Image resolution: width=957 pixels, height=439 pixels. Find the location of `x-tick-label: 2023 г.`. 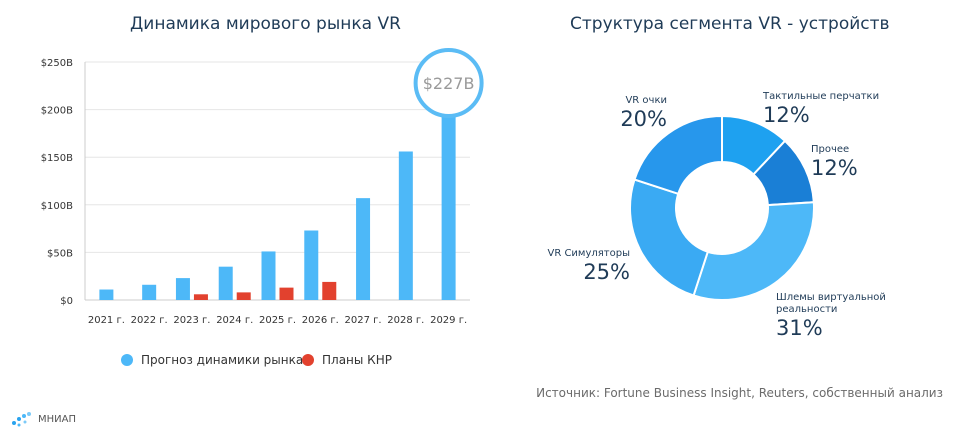

x-tick-label: 2023 г. is located at coordinates (191, 320).